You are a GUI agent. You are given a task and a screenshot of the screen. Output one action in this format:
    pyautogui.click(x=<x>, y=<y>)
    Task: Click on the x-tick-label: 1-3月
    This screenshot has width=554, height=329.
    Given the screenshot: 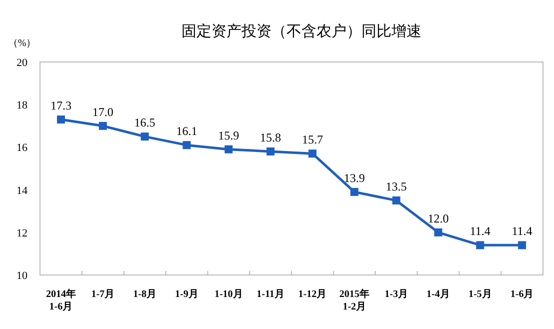 What is the action you would take?
    pyautogui.click(x=396, y=294)
    